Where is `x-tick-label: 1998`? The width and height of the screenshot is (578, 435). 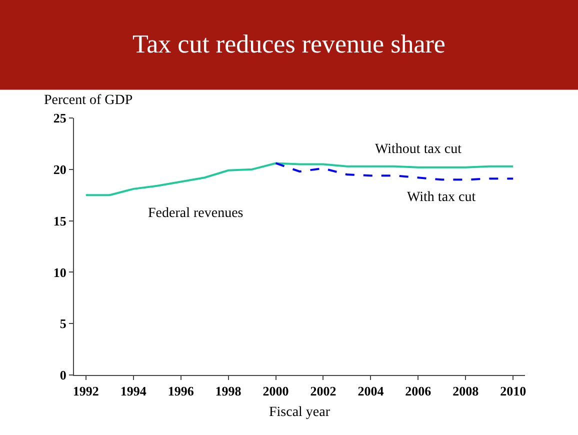
x-tick-label: 1998 is located at coordinates (228, 391).